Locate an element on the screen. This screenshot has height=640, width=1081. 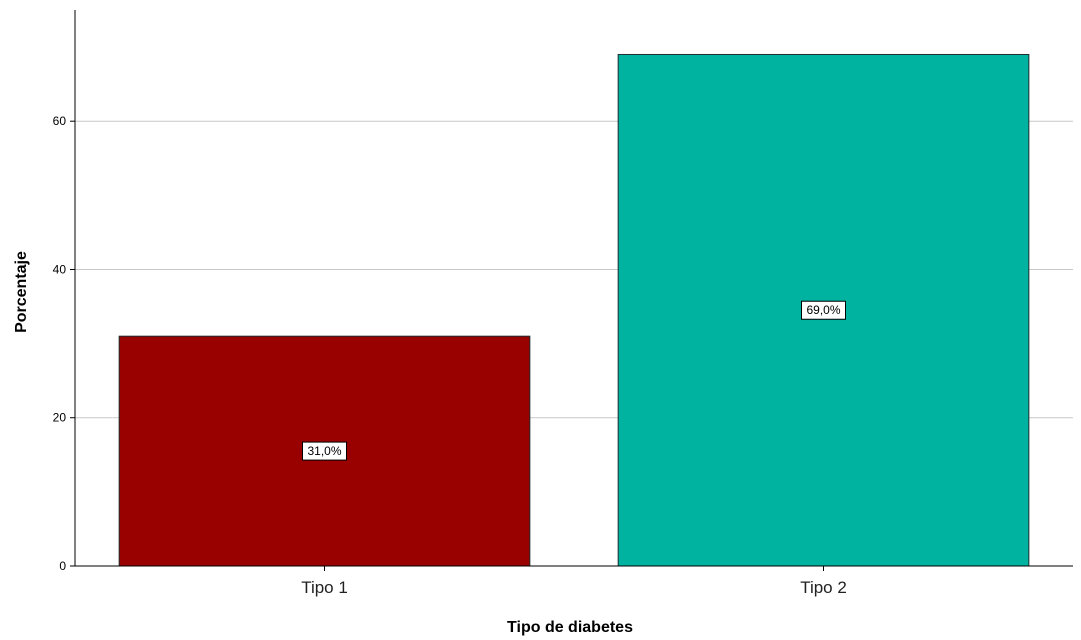
x-tick-labels: Tipo 1 Tipo 2 is located at coordinates (574, 581).